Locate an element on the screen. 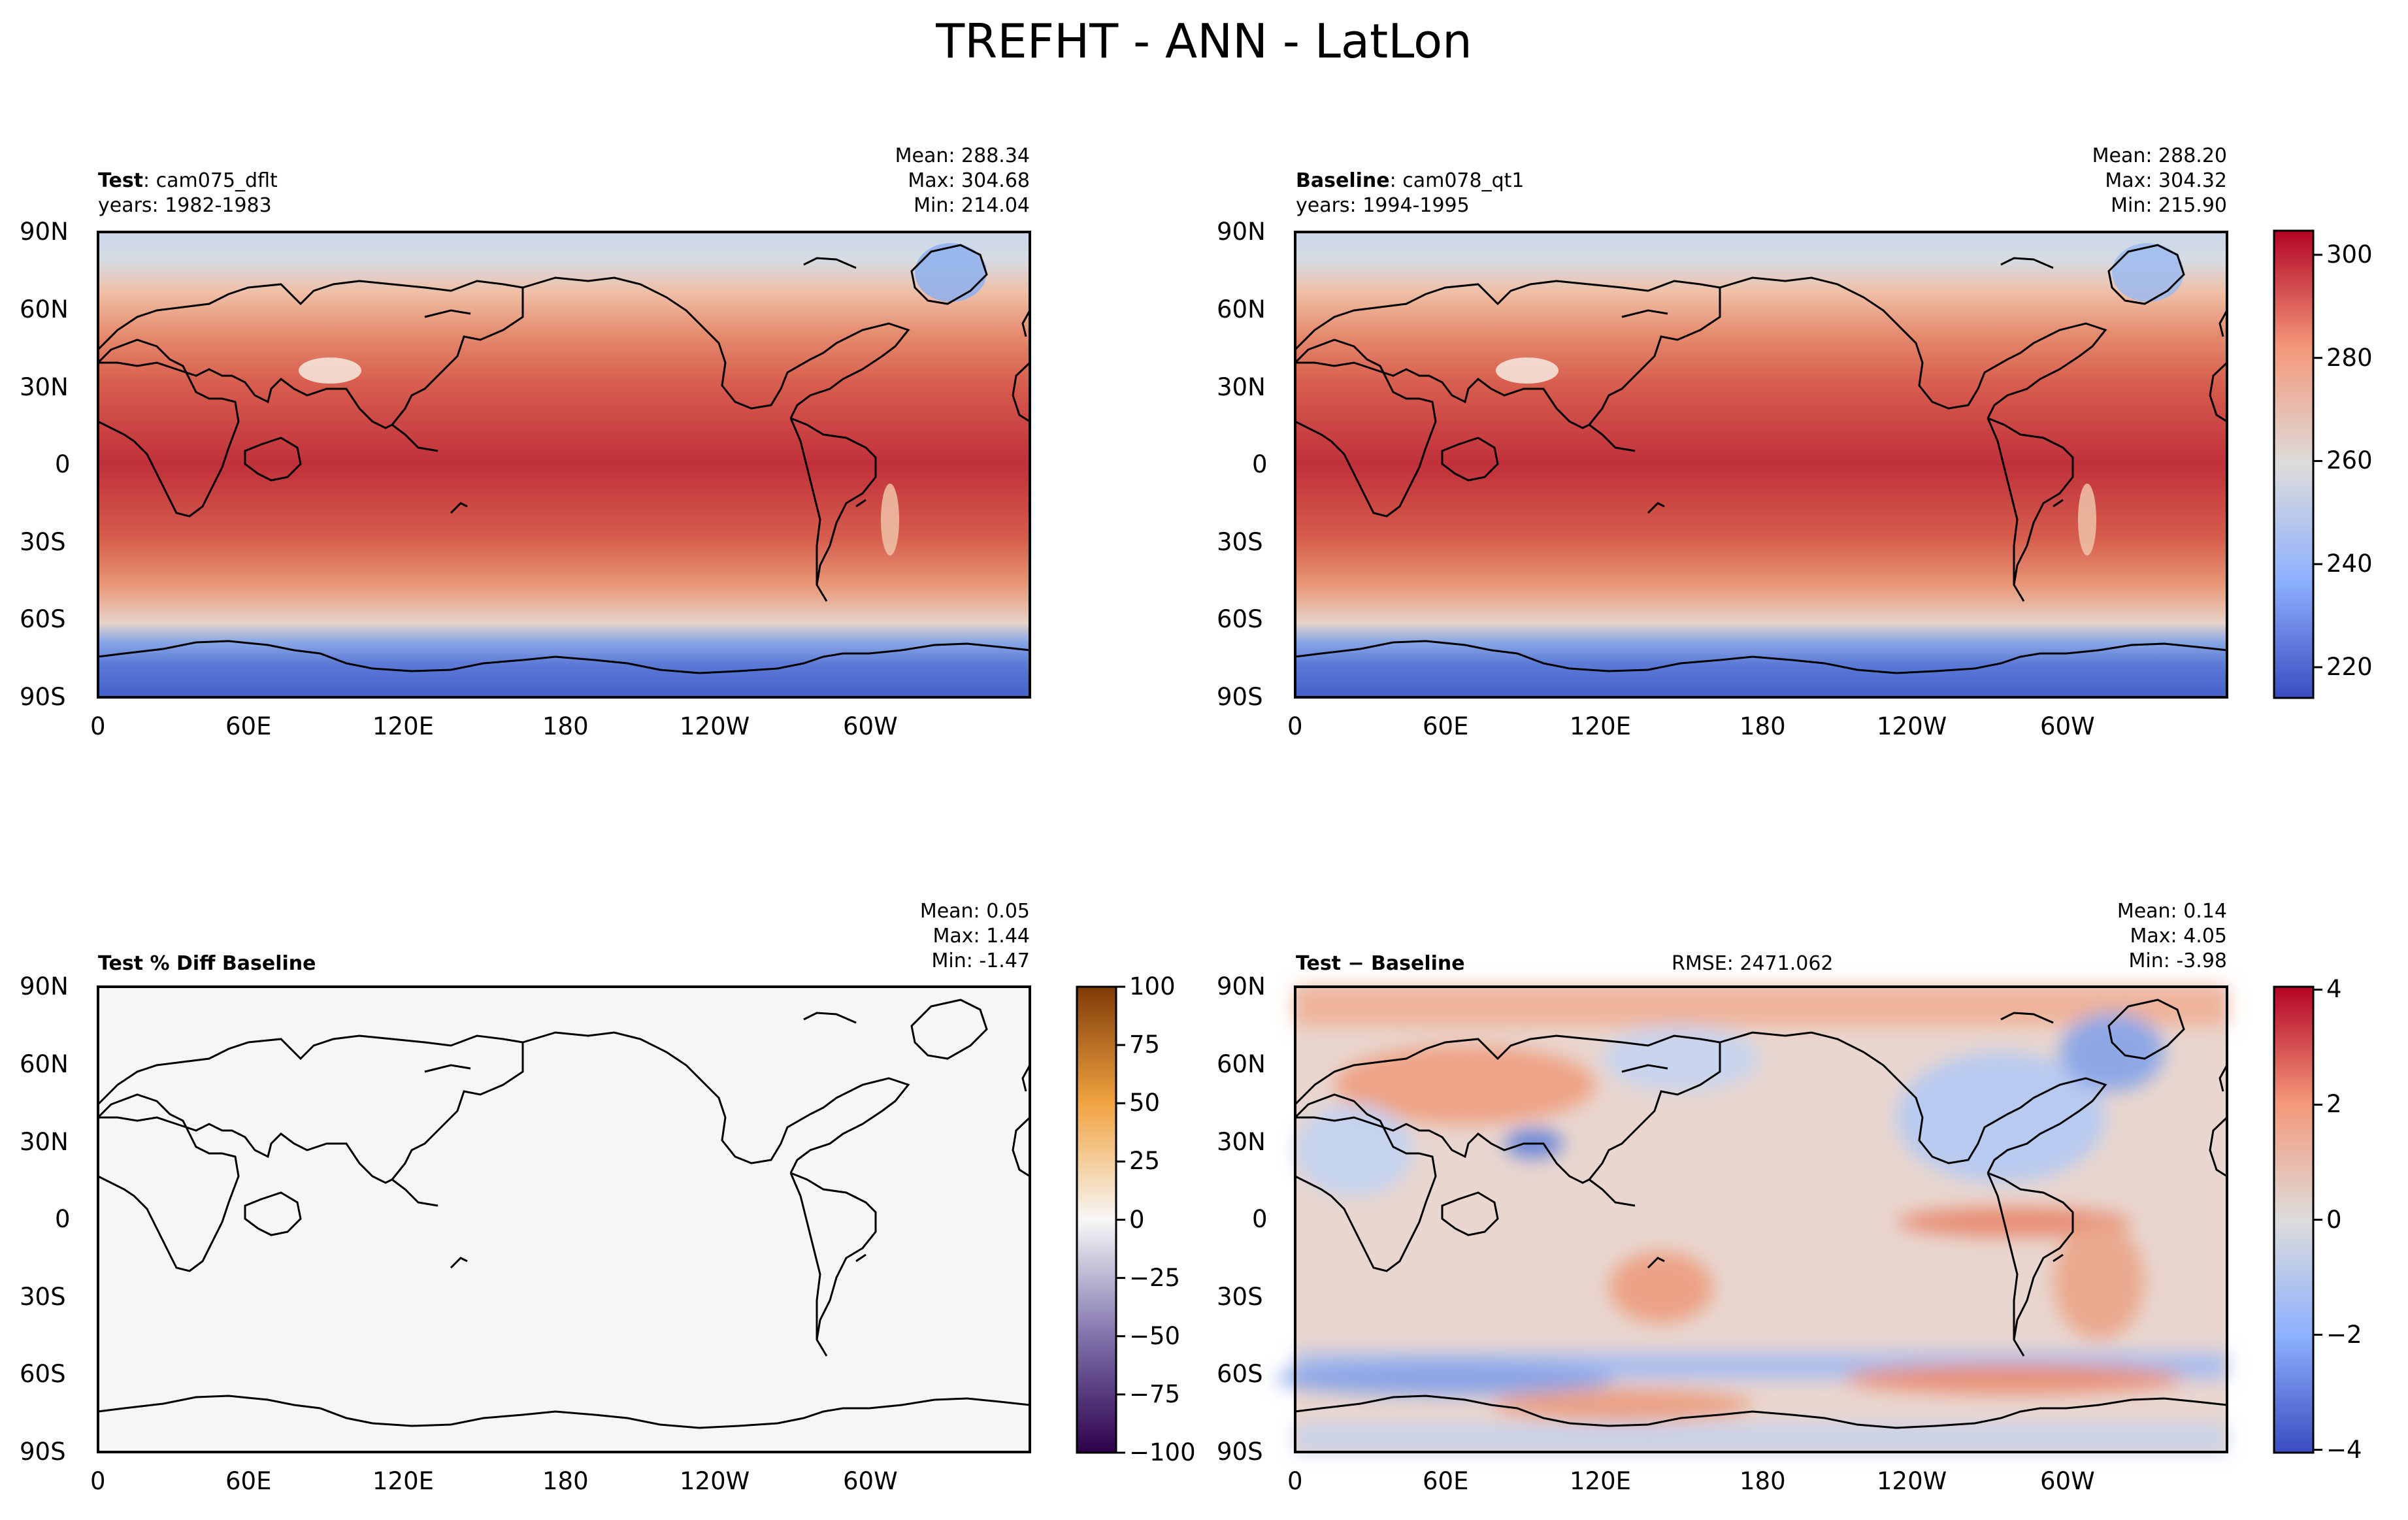  colorbar-diff-ticks is located at coordinates (2317, 1219).